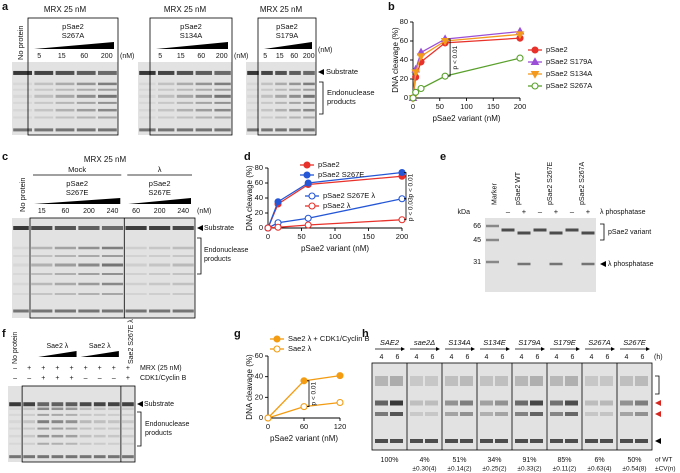 This screenshot has height=473, width=680. I want to click on percent-label: 91%, so click(529, 460).